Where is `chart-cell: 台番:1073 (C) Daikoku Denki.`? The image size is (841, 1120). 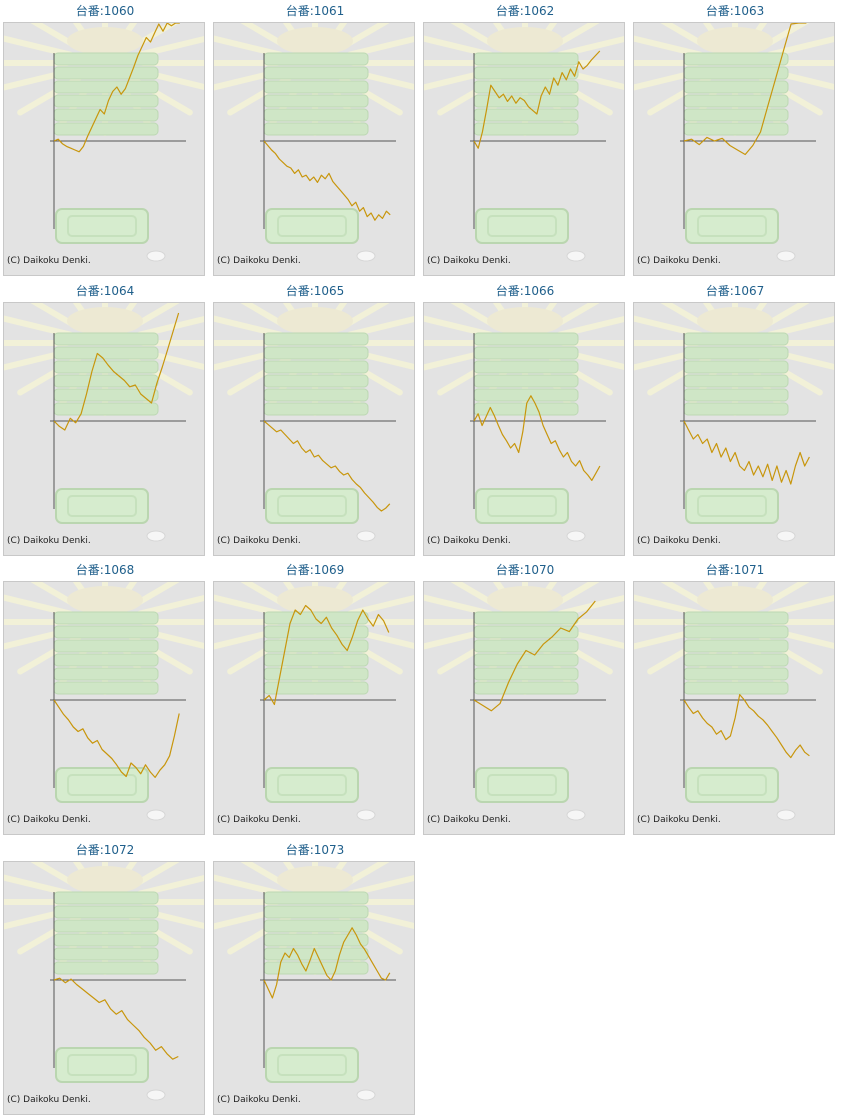 chart-cell: 台番:1073 (C) Daikoku Denki. is located at coordinates (315, 979).